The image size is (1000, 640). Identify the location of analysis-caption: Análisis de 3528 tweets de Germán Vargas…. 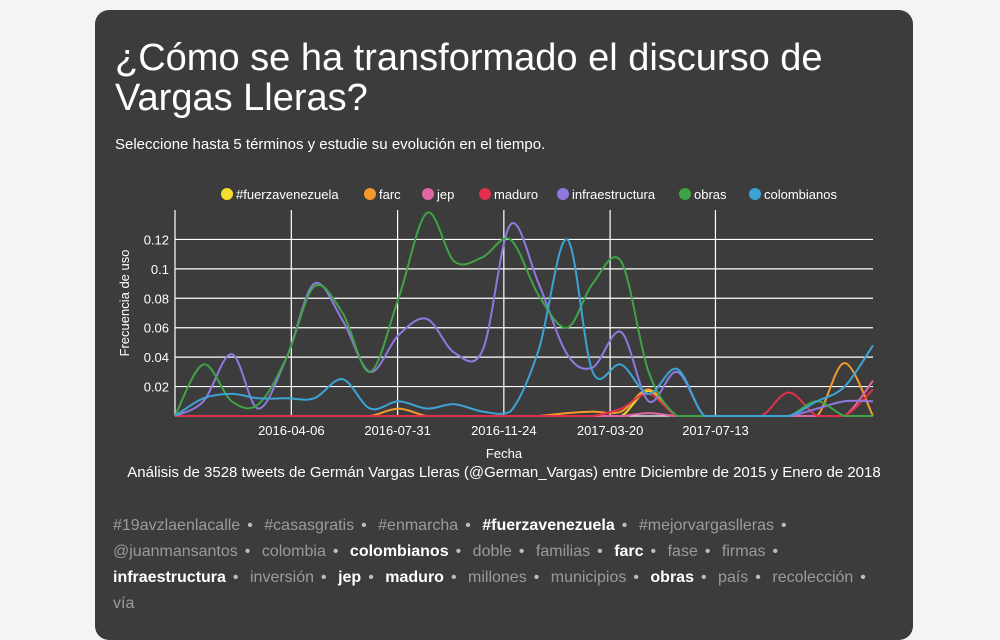
(504, 472).